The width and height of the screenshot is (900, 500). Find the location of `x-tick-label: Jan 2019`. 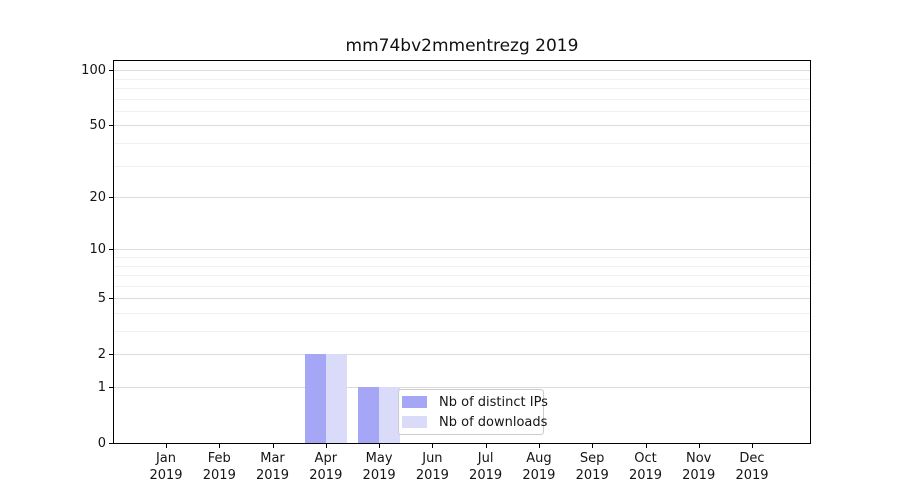

x-tick-label: Jan 2019 is located at coordinates (166, 467).